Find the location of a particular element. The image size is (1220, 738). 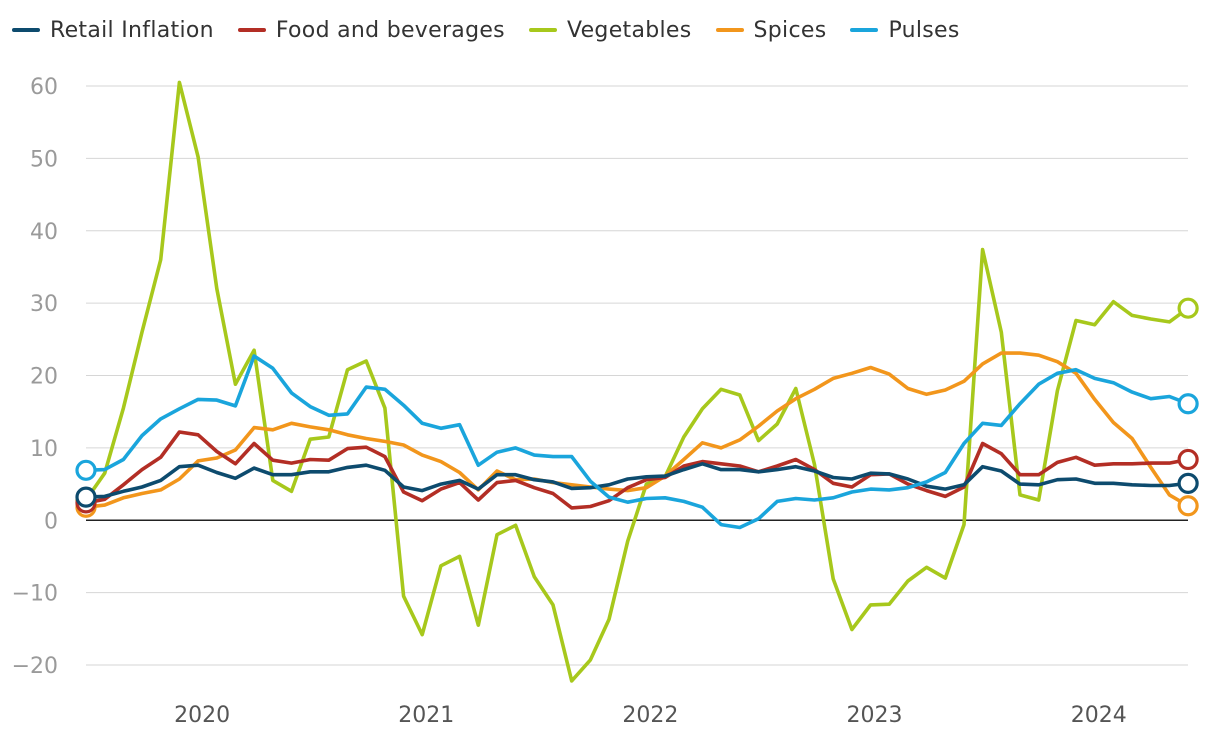

end-marker-vegetables is located at coordinates (1188, 308).